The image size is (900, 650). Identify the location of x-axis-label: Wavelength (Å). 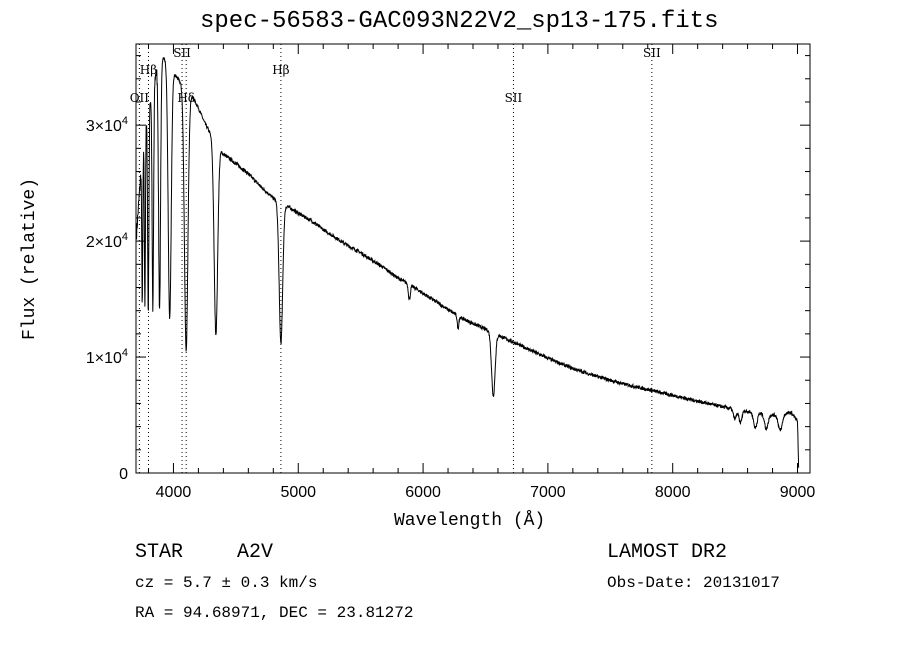
(470, 521).